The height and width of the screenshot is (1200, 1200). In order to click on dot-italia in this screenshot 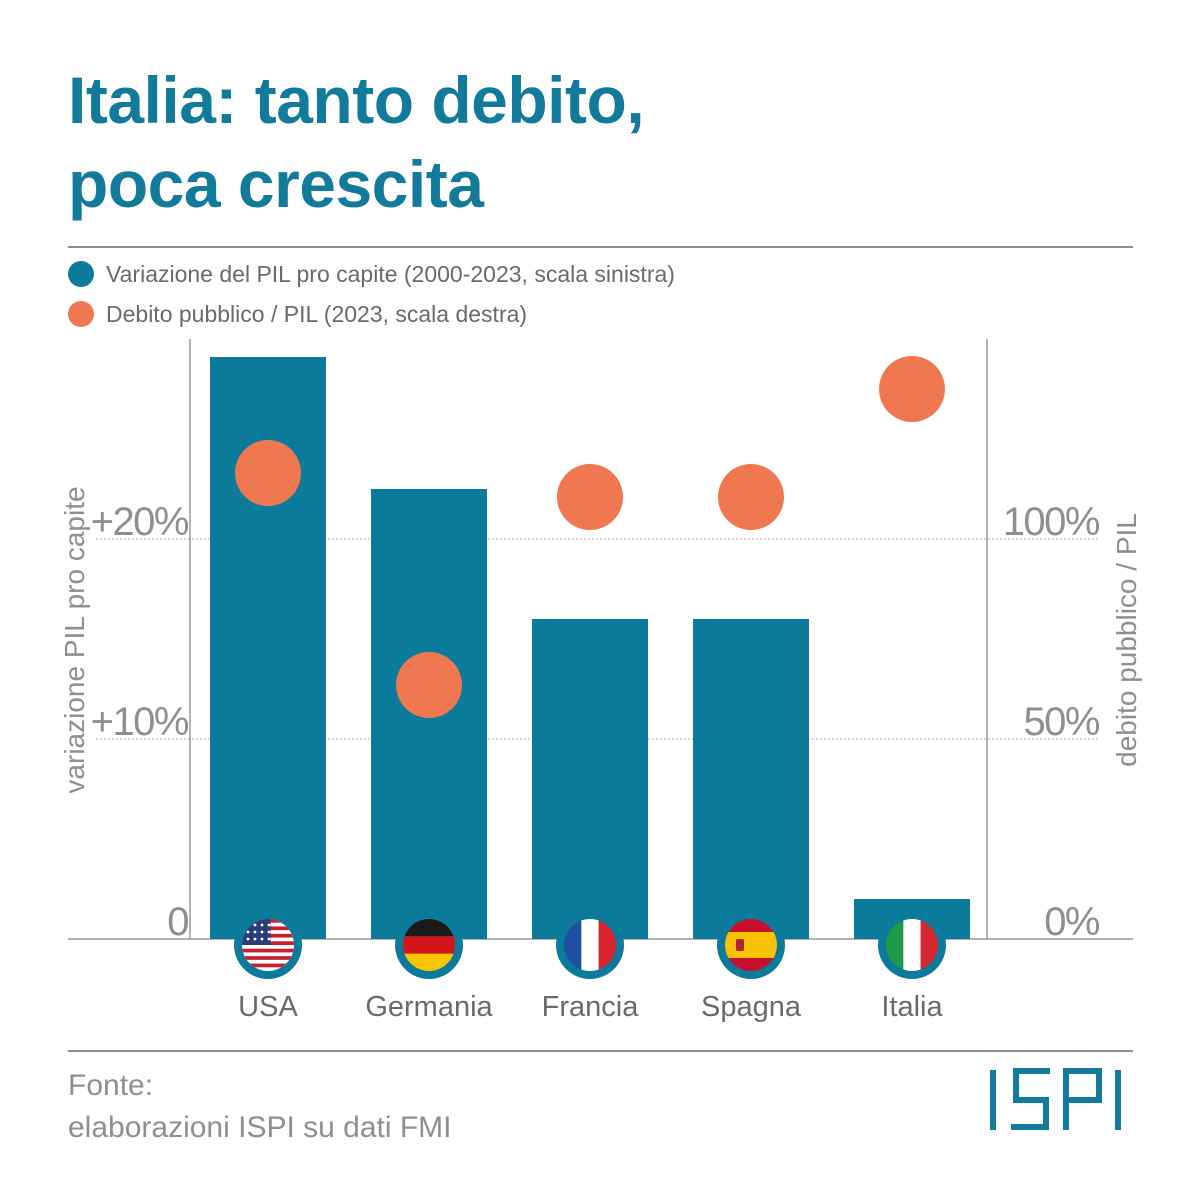, I will do `click(912, 389)`.